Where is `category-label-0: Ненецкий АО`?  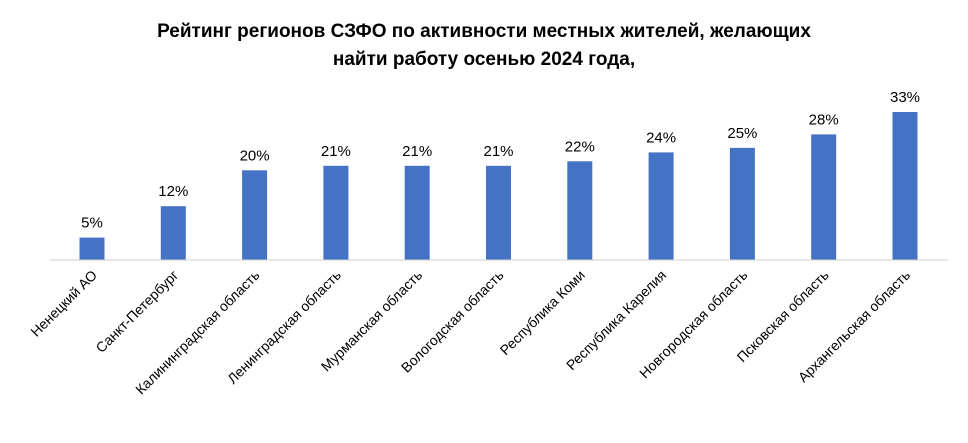
category-label-0: Ненецкий АО is located at coordinates (63, 303).